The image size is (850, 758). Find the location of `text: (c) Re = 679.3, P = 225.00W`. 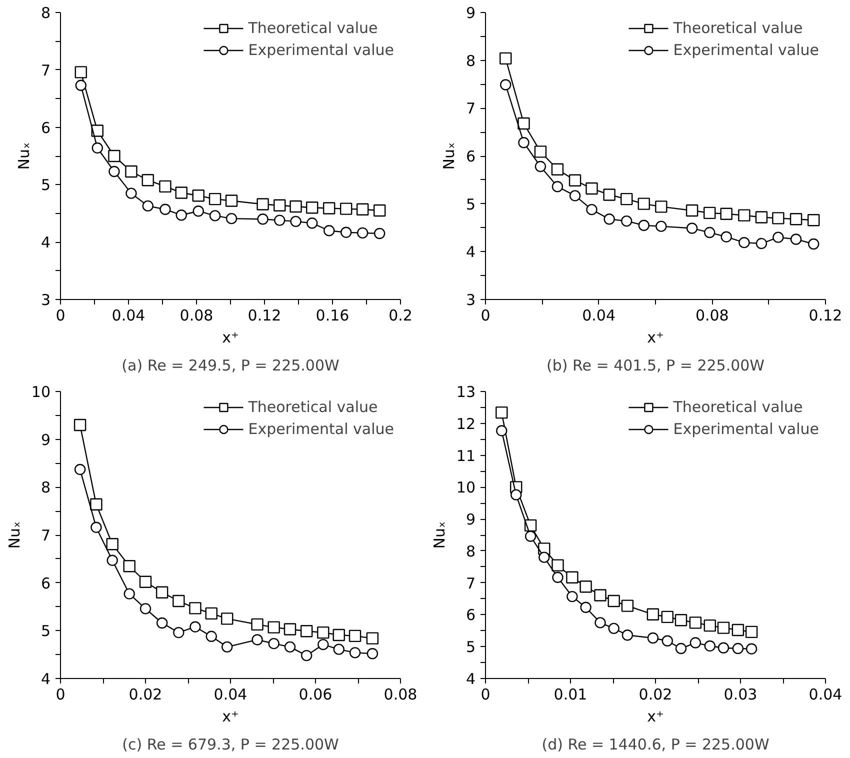

text: (c) Re = 679.3, P = 225.00W is located at coordinates (231, 745).